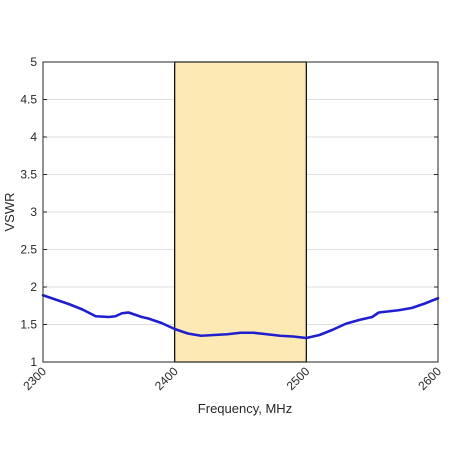 The width and height of the screenshot is (450, 450). What do you see at coordinates (28, 100) in the screenshot?
I see `y-tick-label: 4.5` at bounding box center [28, 100].